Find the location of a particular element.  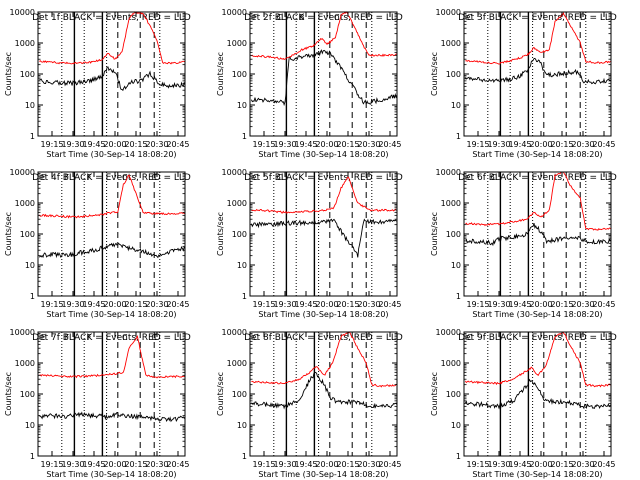

region-marker-label: E is located at coordinates (43, 337).